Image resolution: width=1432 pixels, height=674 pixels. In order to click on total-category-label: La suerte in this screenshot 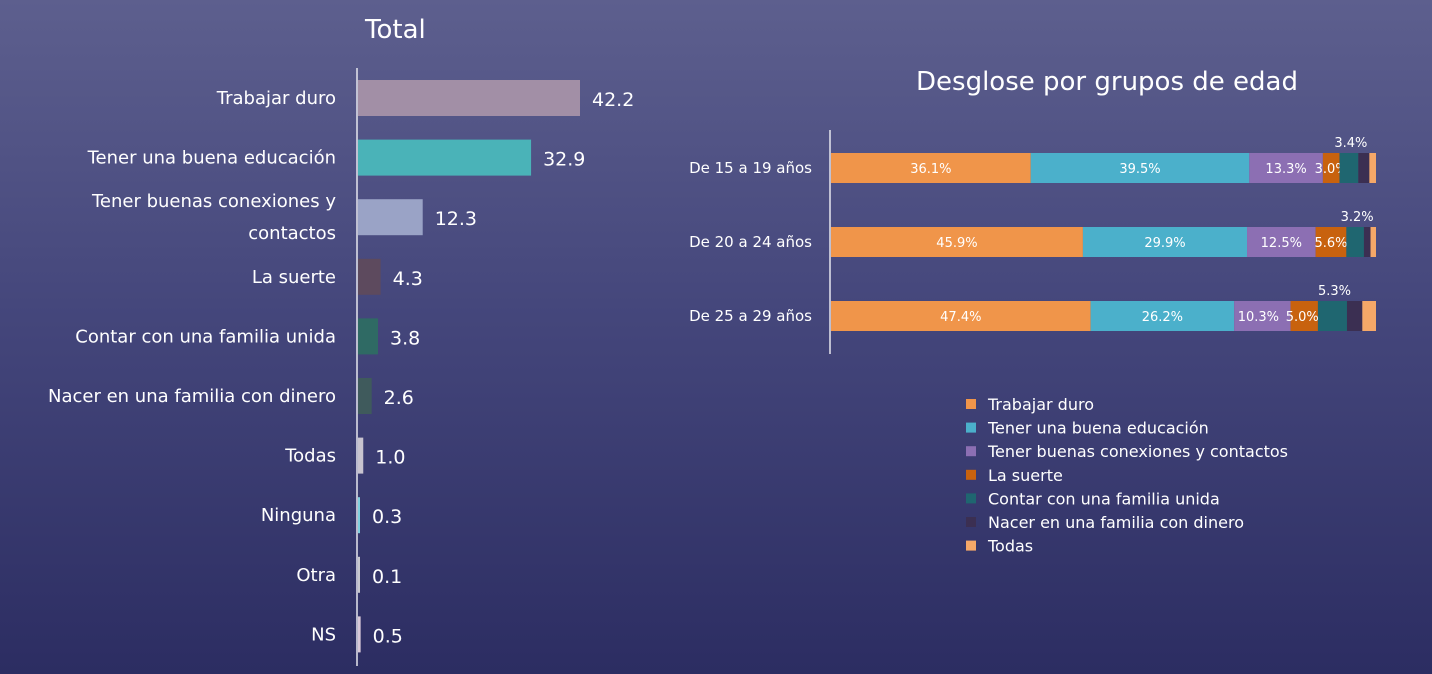, I will do `click(294, 277)`.